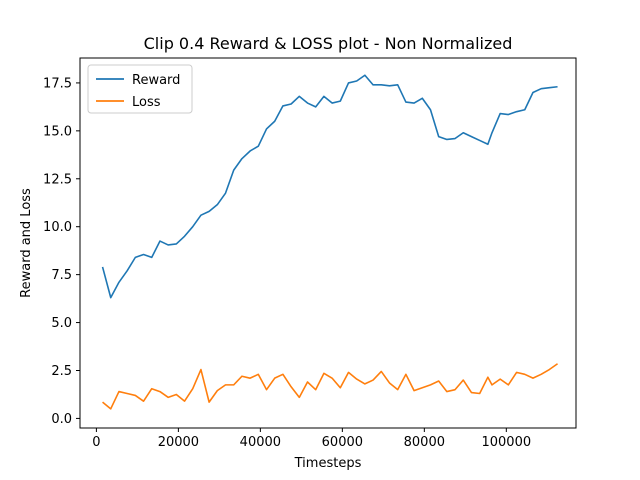  Describe the element at coordinates (57, 83) in the screenshot. I see `y-tick-label: 17.5` at that location.